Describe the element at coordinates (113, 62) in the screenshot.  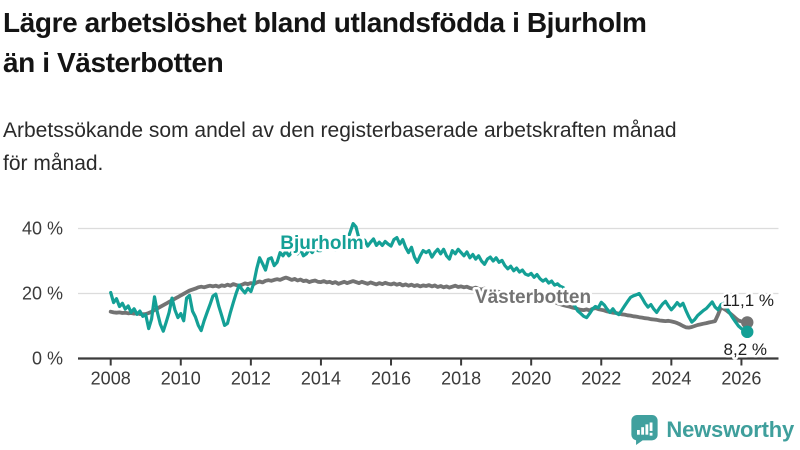
I see `title-line-2: än i Västerbotten` at that location.